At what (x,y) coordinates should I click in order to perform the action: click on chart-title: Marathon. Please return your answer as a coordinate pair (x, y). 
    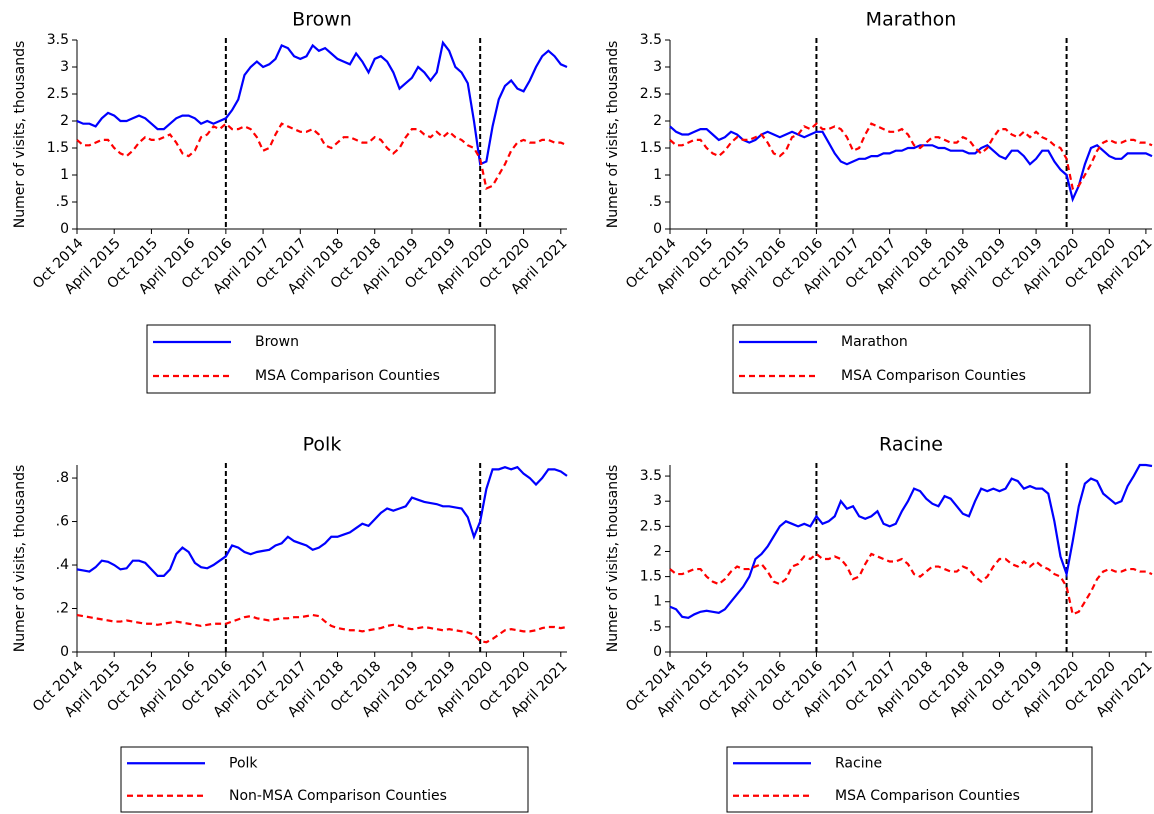
    Looking at the image, I should click on (911, 20).